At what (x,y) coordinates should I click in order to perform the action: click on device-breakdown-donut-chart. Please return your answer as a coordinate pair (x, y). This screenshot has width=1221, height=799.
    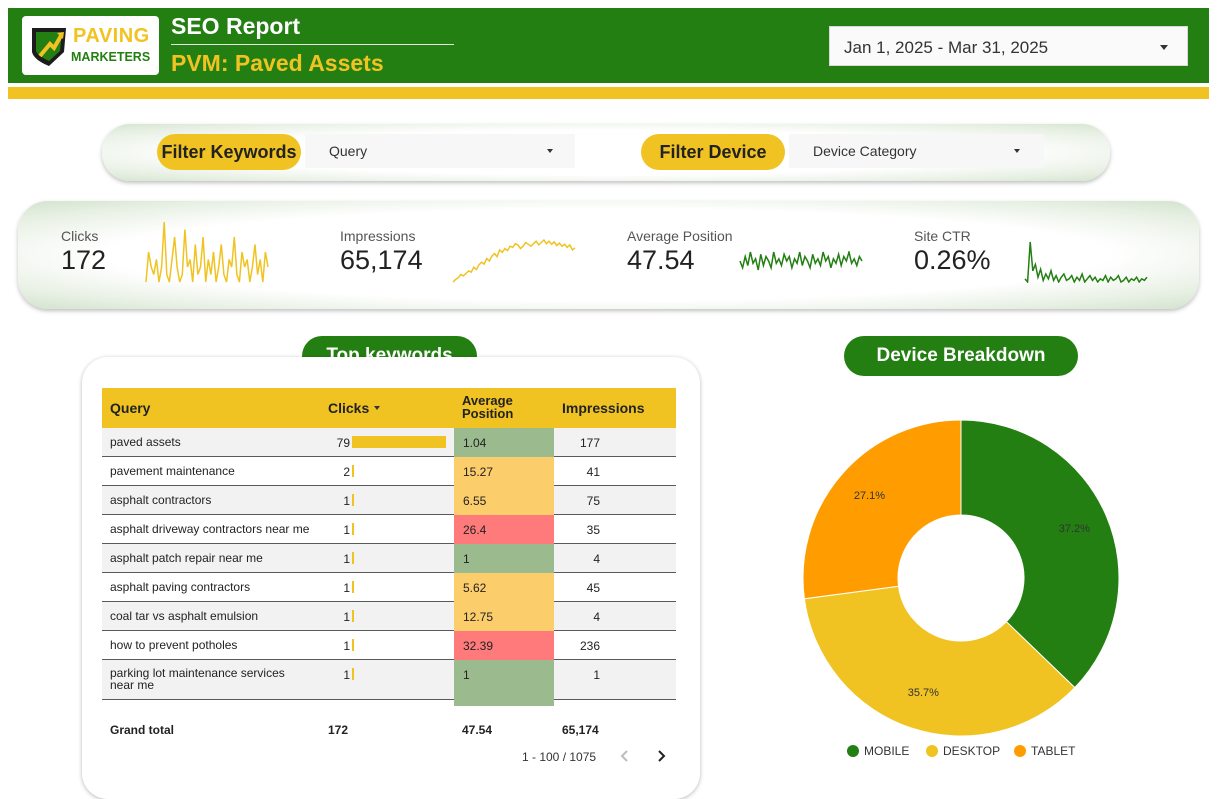
    Looking at the image, I should click on (961, 578).